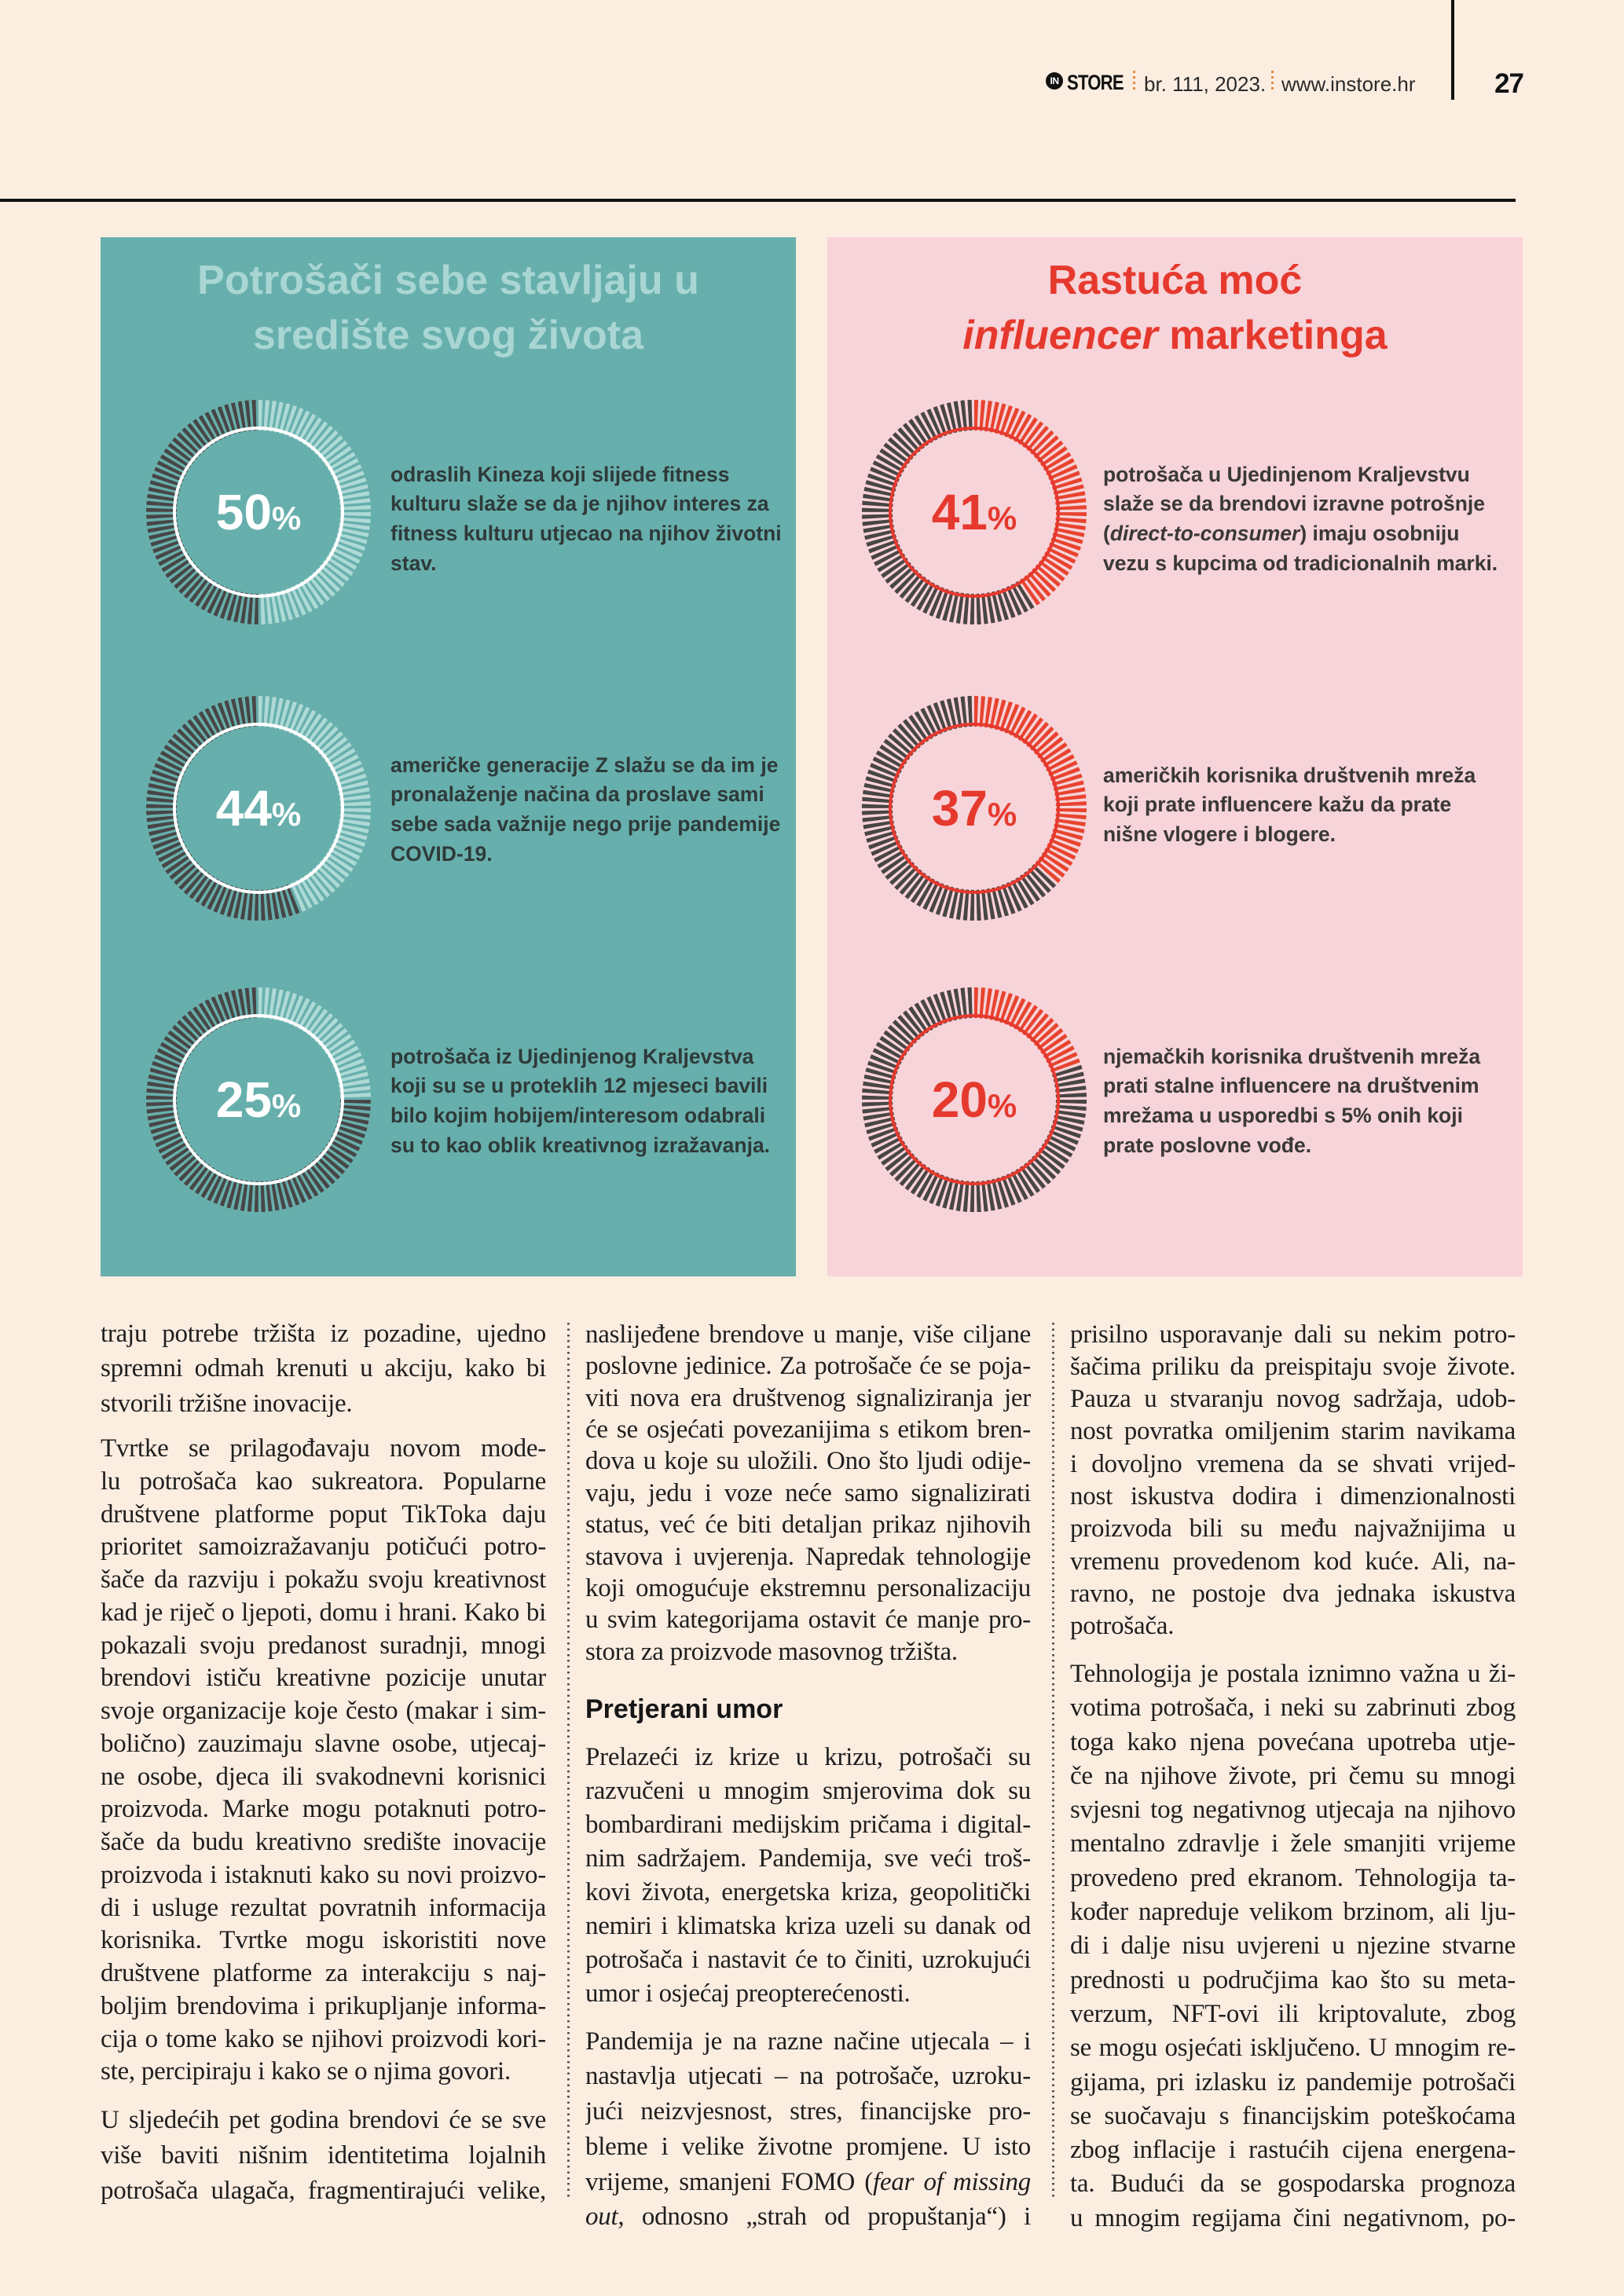 The height and width of the screenshot is (2296, 1624). Describe the element at coordinates (258, 1099) in the screenshot. I see `svg-text: 25%` at that location.